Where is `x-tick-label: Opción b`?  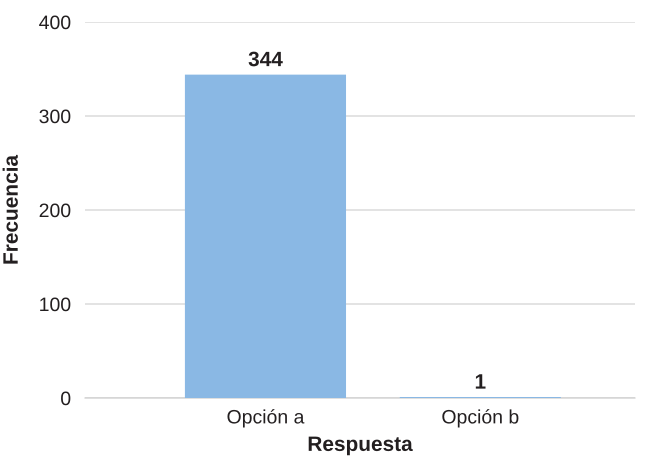
x-tick-label: Opción b is located at coordinates (480, 418).